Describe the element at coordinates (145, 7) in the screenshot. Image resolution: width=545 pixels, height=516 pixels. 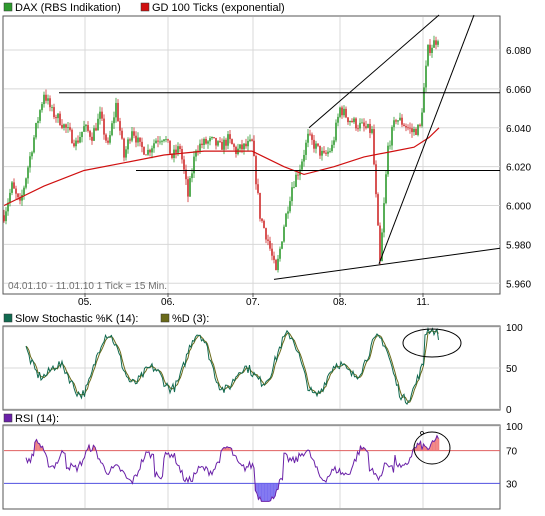
I see `line-legend-icon` at that location.